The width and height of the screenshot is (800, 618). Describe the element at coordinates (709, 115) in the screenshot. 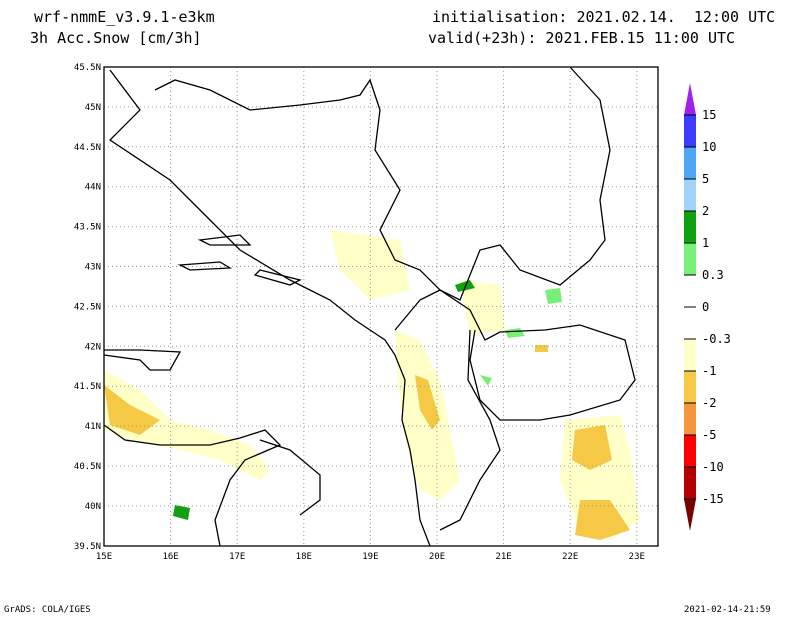

I see `colorbar-label: 15` at that location.